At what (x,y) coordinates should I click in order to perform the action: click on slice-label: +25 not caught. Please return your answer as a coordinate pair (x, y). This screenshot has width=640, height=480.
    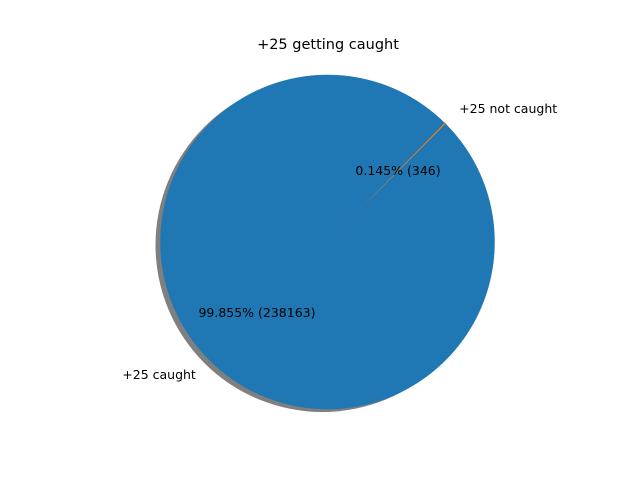
    Looking at the image, I should click on (508, 108).